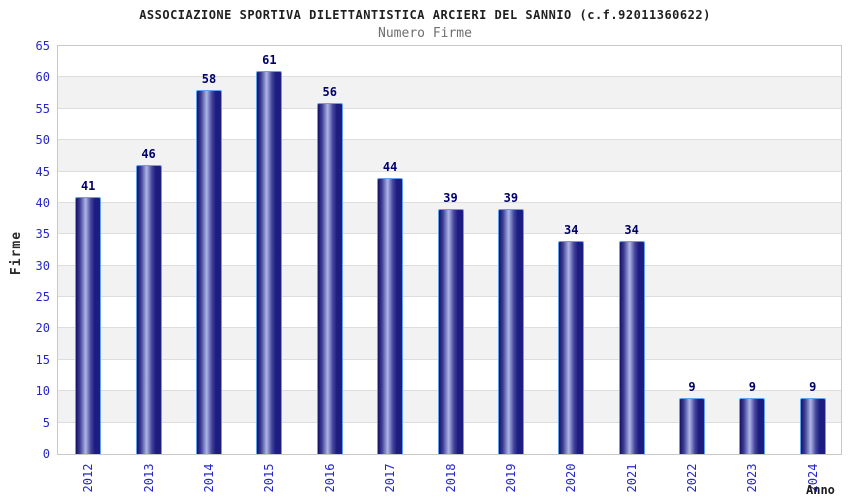 Image resolution: width=850 pixels, height=500 pixels. Describe the element at coordinates (390, 166) in the screenshot. I see `bar-value-label: 44` at that location.